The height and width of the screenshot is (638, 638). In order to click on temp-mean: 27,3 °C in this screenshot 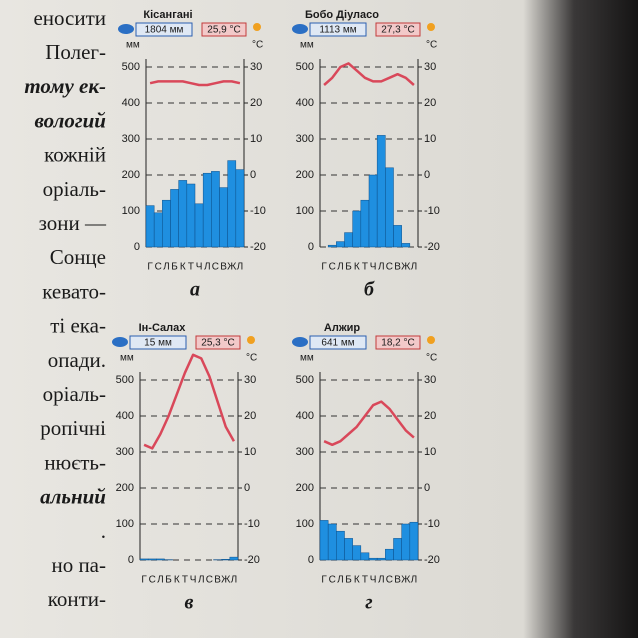, I will do `click(397, 30)`.